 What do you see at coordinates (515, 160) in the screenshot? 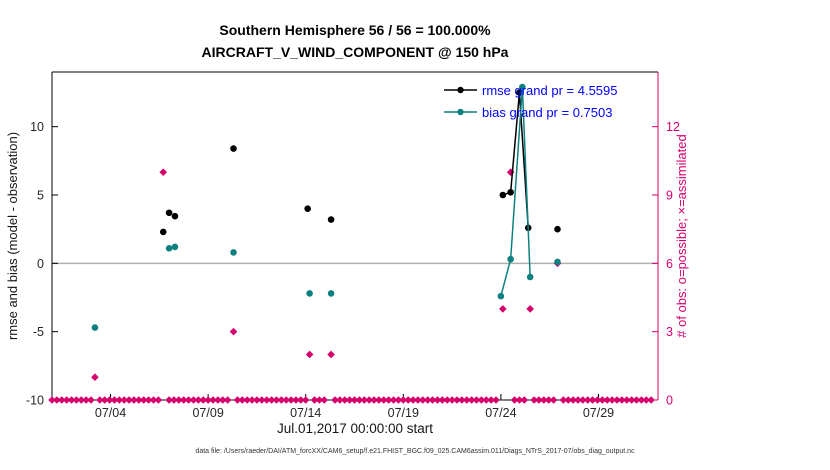
I see `rmse-line` at bounding box center [515, 160].